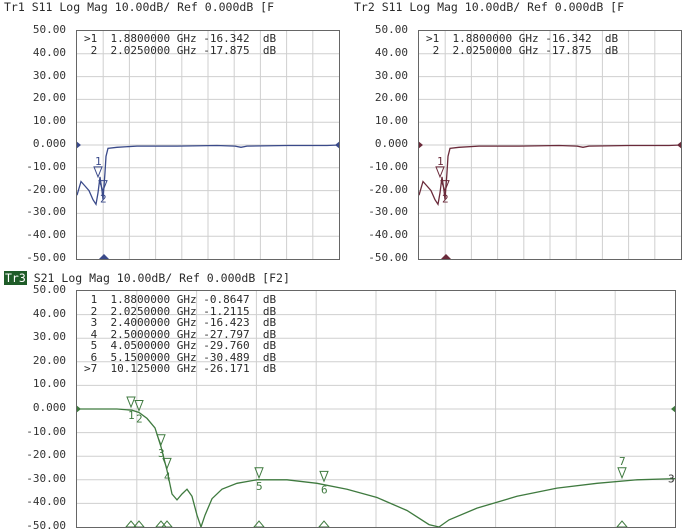 The width and height of the screenshot is (683, 532). Describe the element at coordinates (445, 199) in the screenshot. I see `tr2-marker-label: 2` at that location.